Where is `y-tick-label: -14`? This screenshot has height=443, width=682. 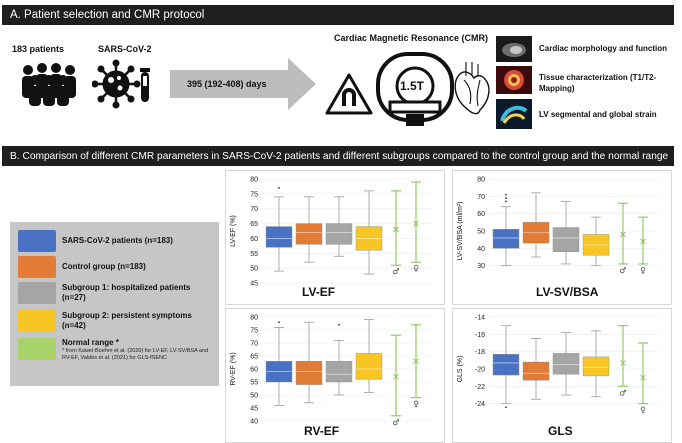 y-tick-label: -14 is located at coordinates (480, 318).